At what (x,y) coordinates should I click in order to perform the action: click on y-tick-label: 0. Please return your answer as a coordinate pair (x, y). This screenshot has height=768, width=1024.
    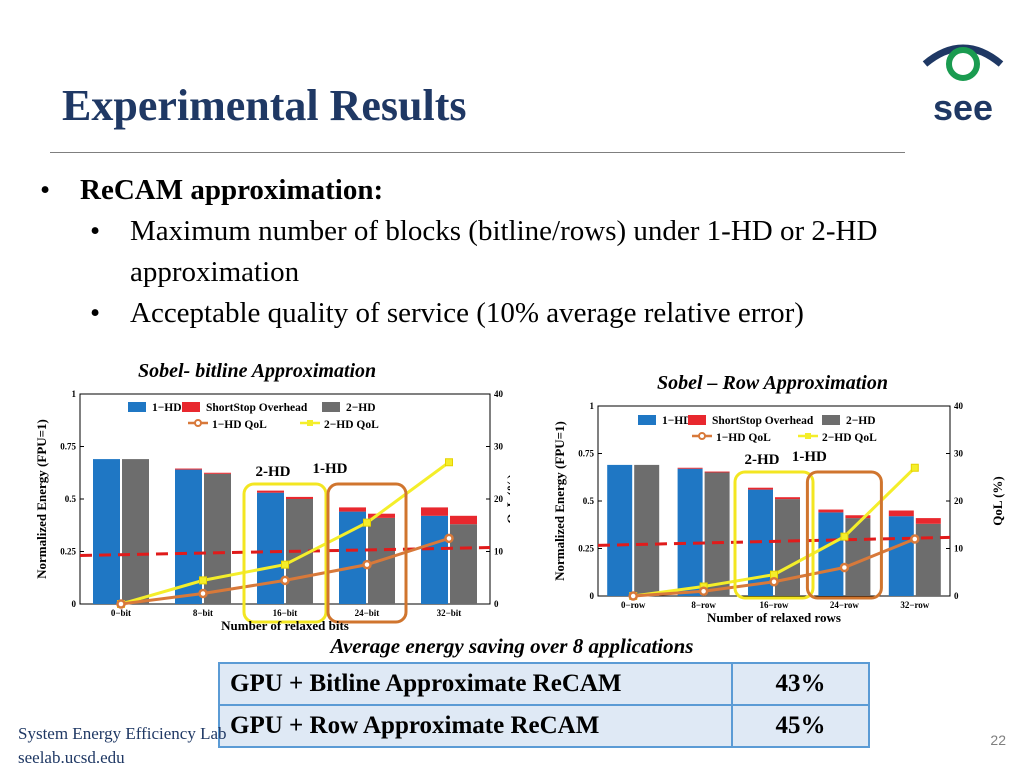
    Looking at the image, I should click on (74, 604).